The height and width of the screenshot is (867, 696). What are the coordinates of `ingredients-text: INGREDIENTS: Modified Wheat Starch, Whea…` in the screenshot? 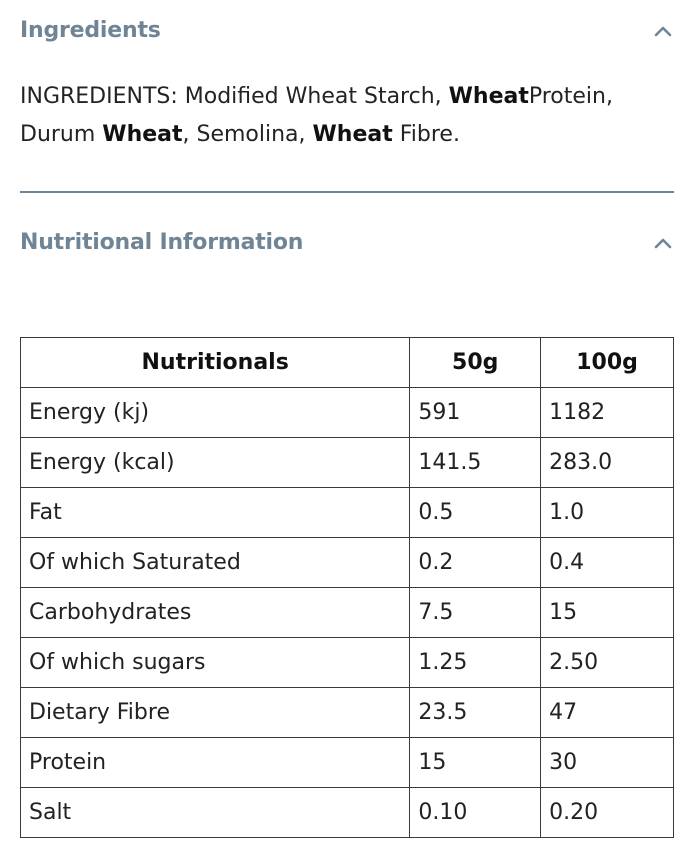 It's located at (347, 116).